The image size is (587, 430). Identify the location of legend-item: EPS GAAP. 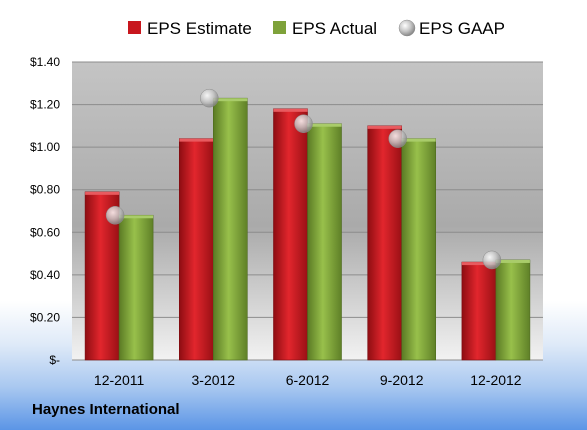
(451, 28).